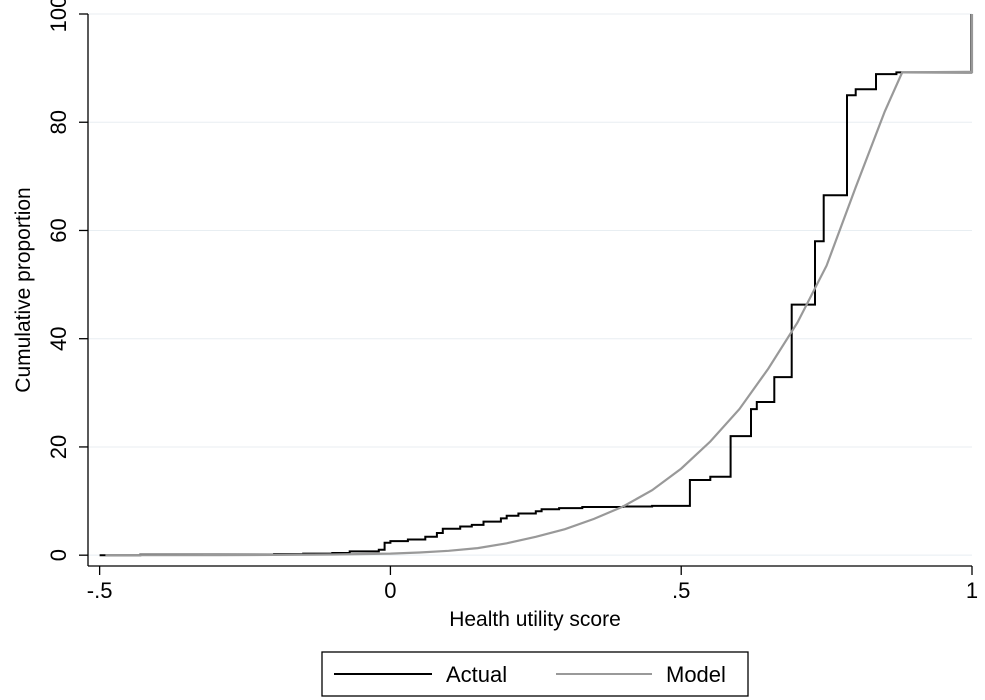 This screenshot has height=700, width=985. Describe the element at coordinates (476, 674) in the screenshot. I see `legend-label-actual: Actual` at that location.